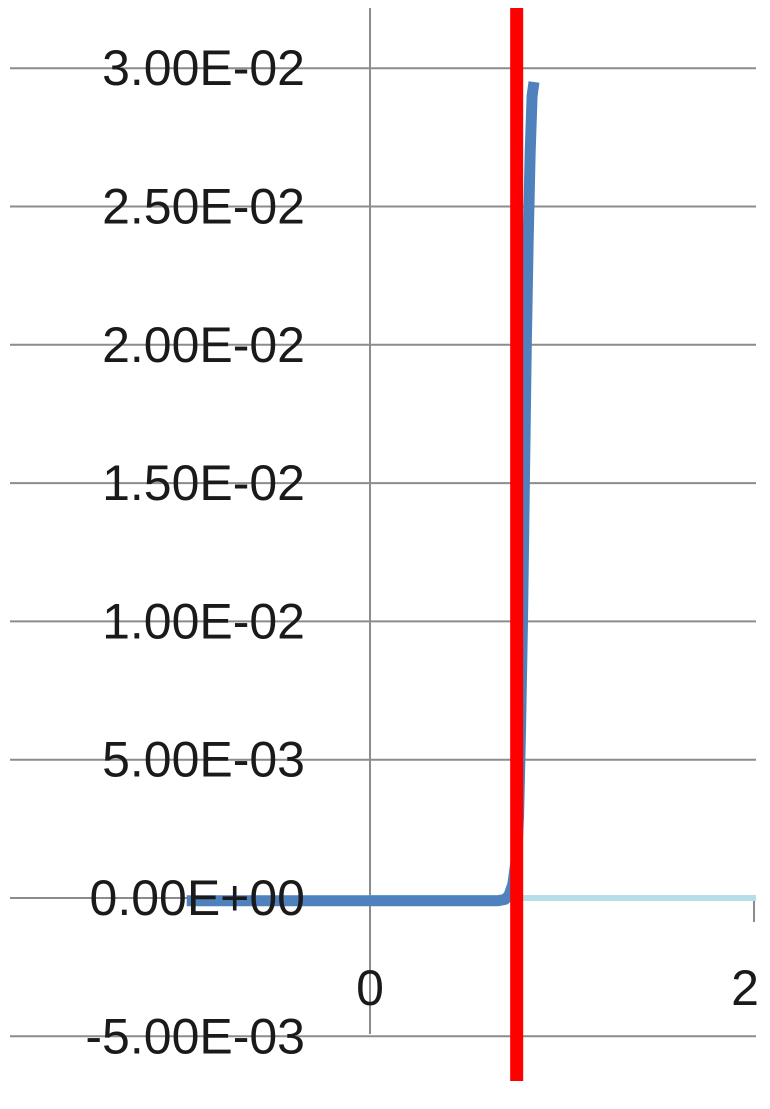 The image size is (770, 1109). What do you see at coordinates (197, 898) in the screenshot?
I see `y-tick-label: 0.00E+00` at bounding box center [197, 898].